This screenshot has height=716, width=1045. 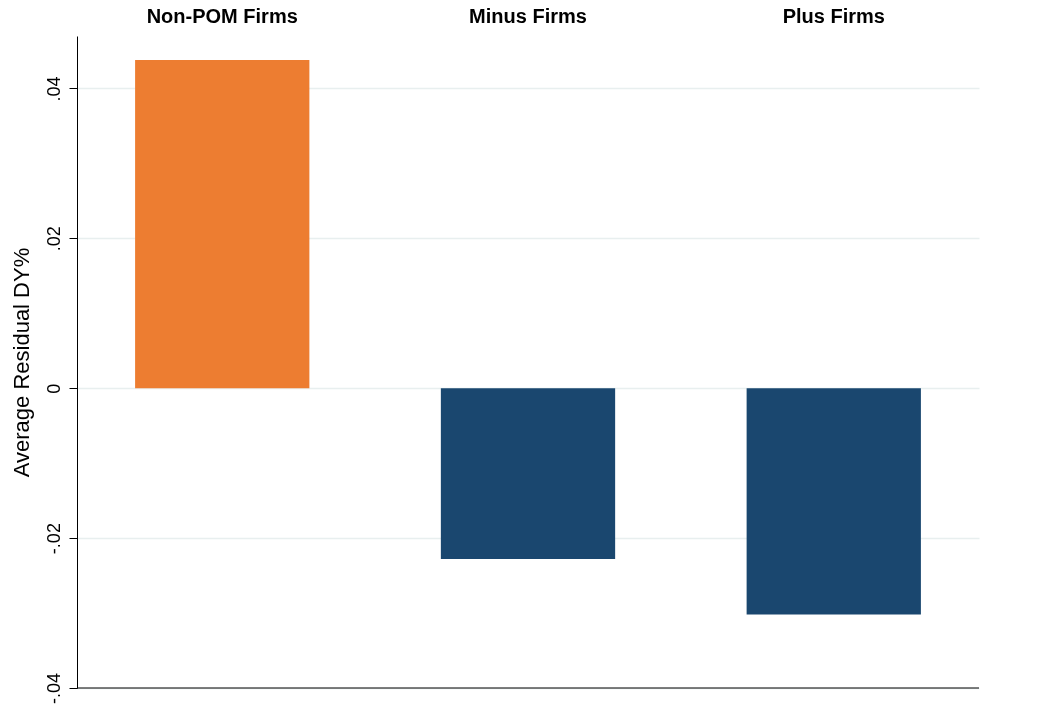 What do you see at coordinates (53, 388) in the screenshot?
I see `y-tick-label: 0` at bounding box center [53, 388].